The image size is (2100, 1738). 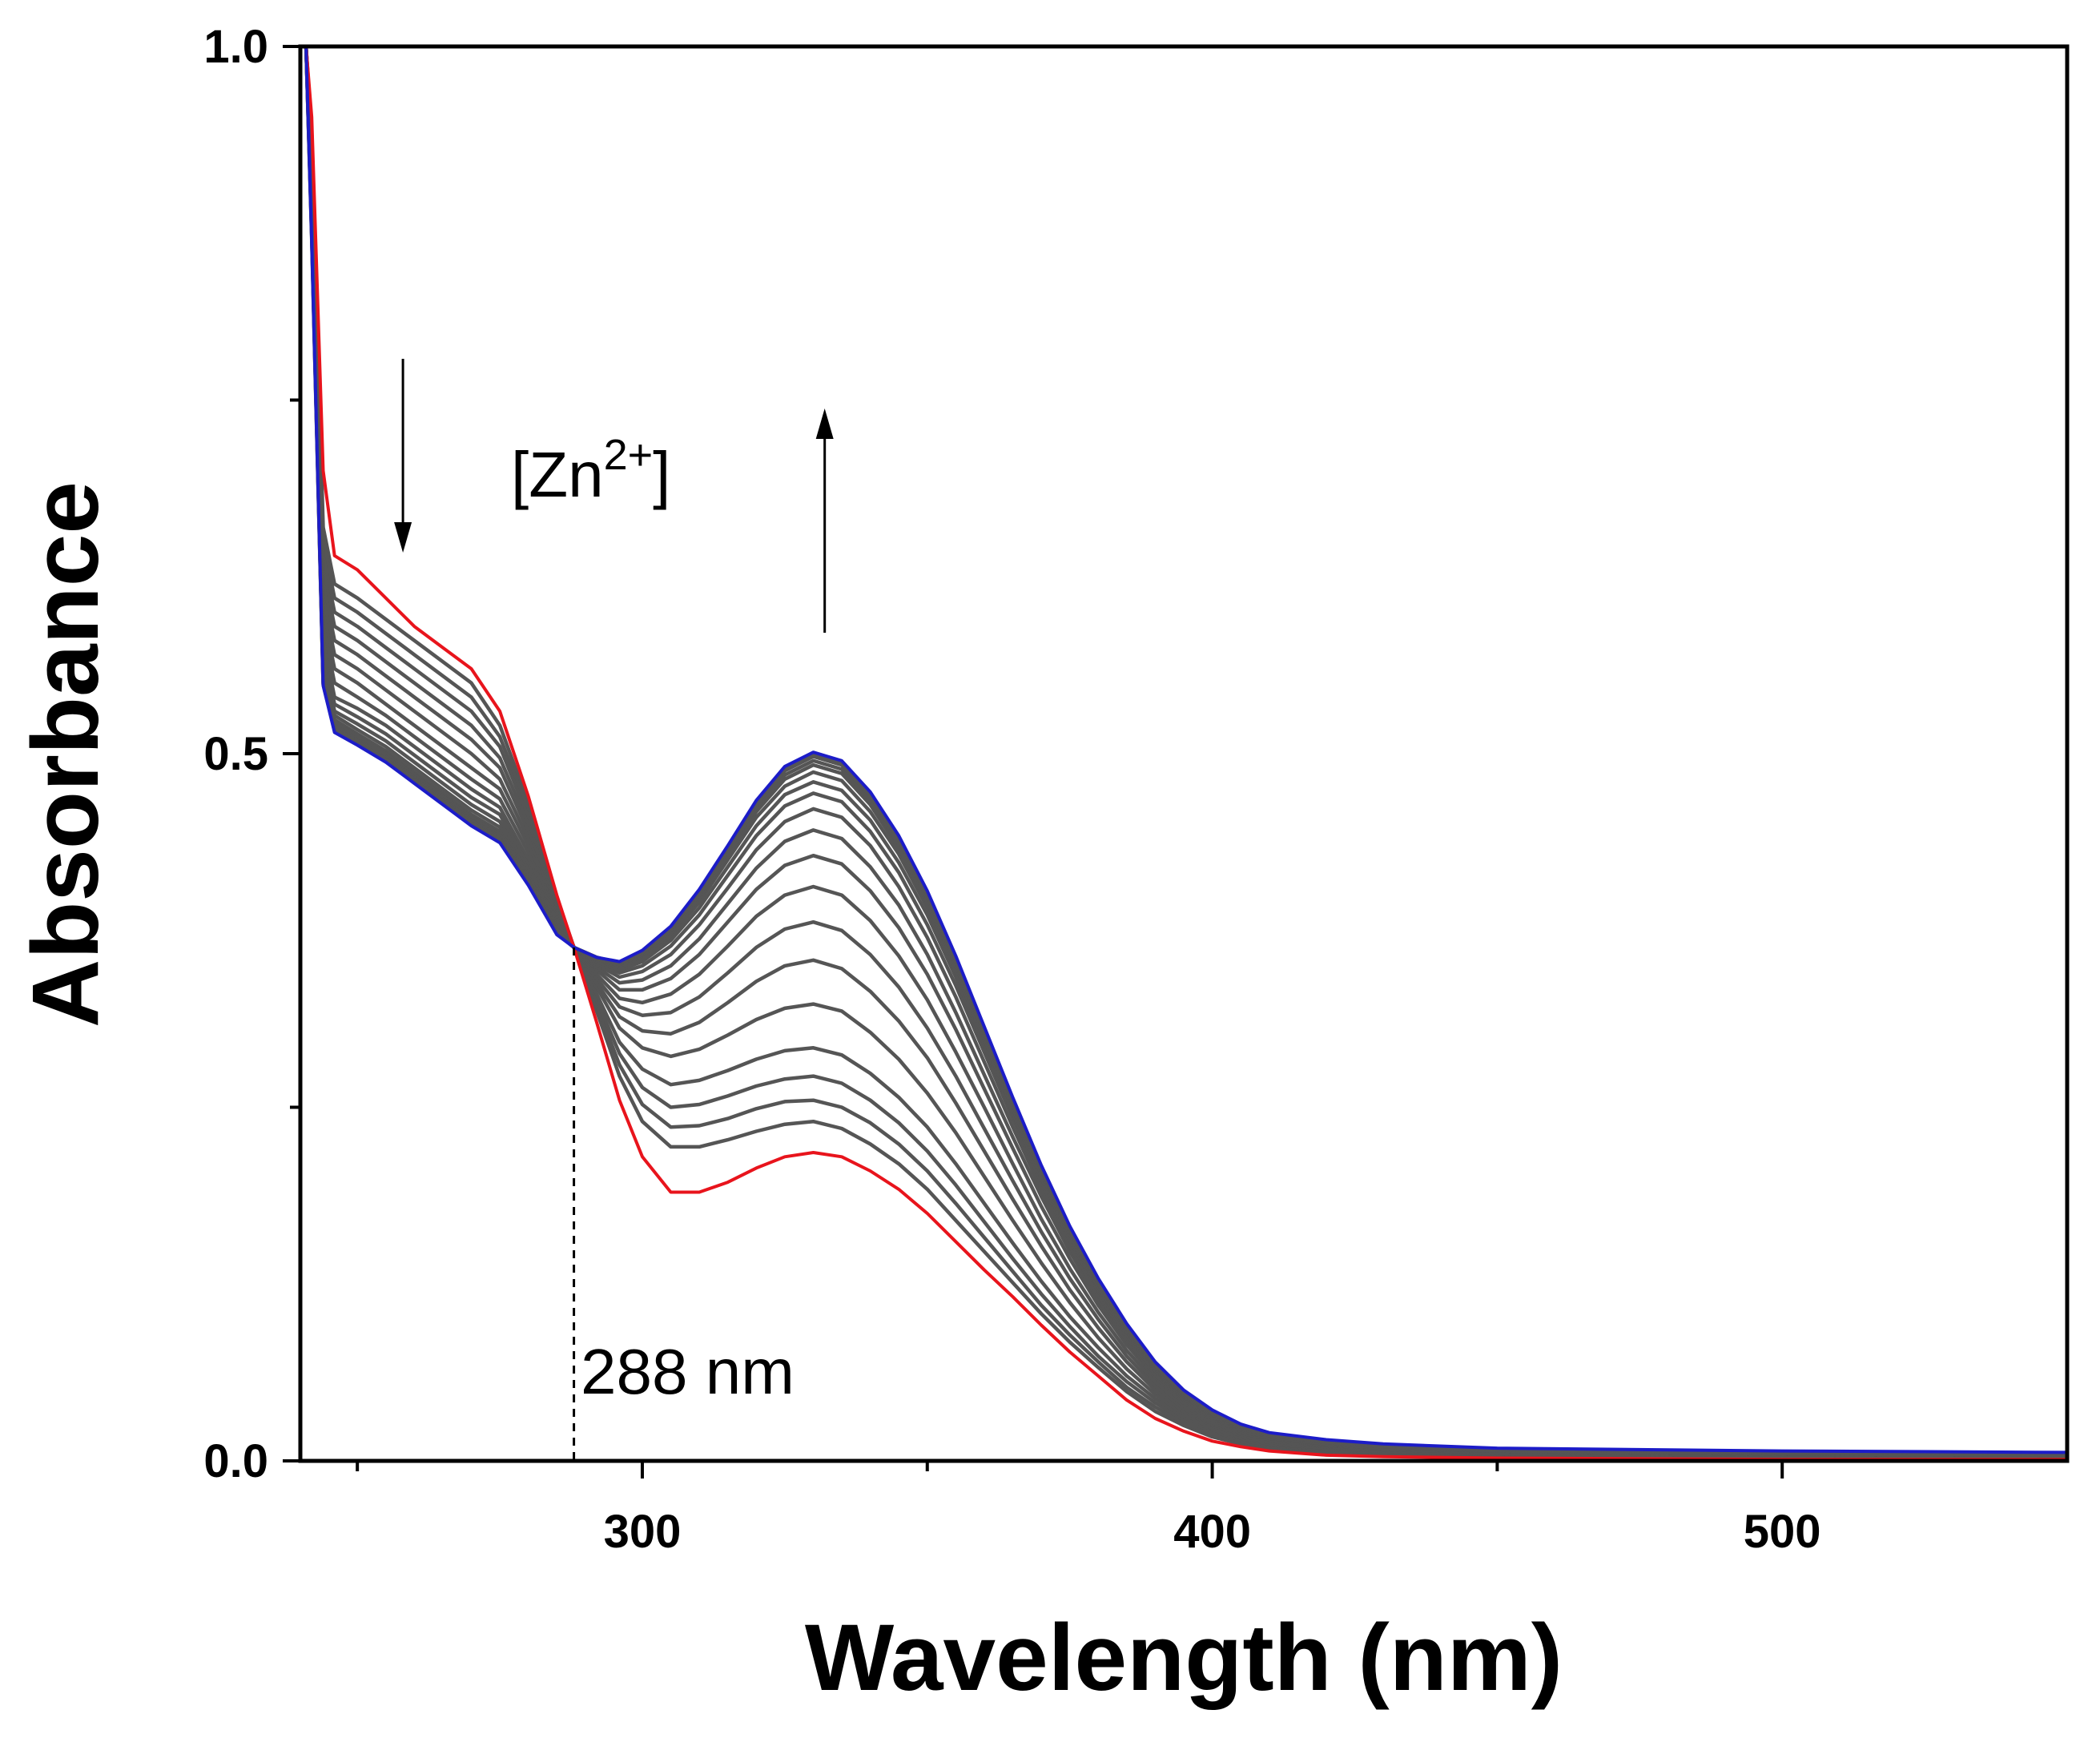 I want to click on arrow-up-icon, so click(x=825, y=520).